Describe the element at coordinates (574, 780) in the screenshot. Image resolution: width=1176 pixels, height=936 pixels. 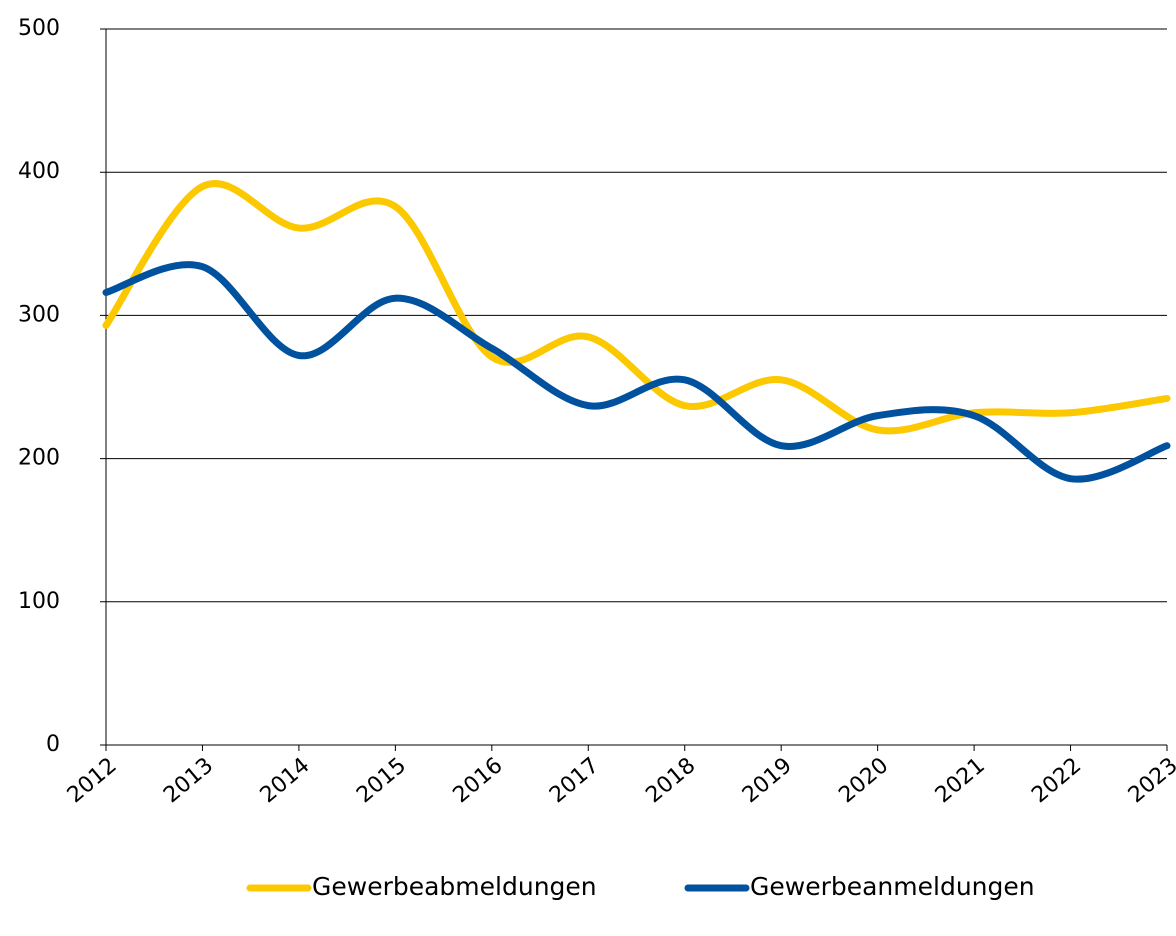
I see `x-tick-label: 2017` at that location.